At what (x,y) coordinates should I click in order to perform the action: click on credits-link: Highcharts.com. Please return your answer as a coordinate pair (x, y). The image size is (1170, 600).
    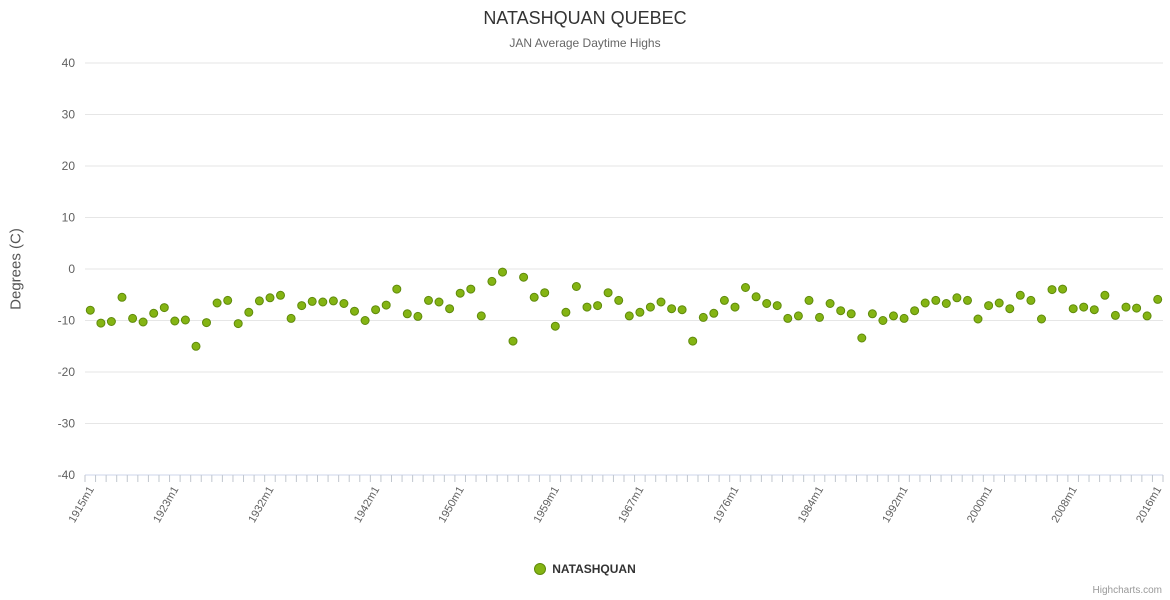
    Looking at the image, I should click on (1127, 590).